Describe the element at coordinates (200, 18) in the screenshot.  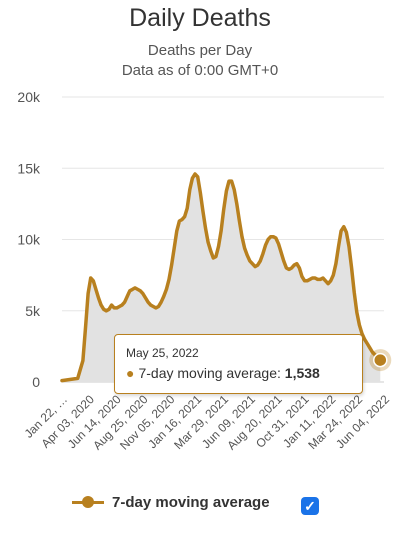
I see `chart-title: Daily Deaths` at that location.